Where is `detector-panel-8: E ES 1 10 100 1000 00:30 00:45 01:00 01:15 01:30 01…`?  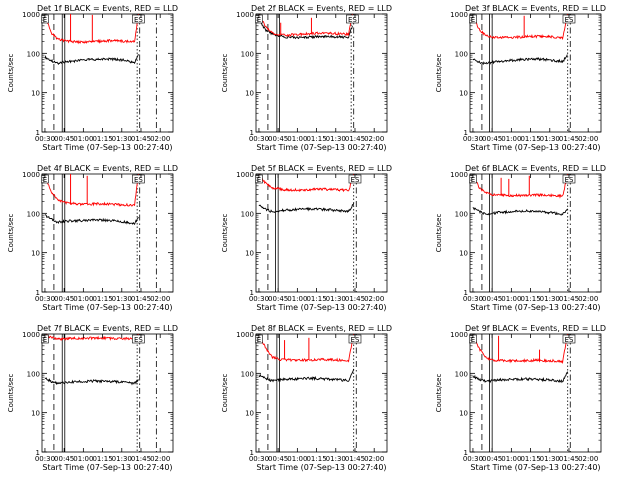
detector-panel-8: E ES 1 10 100 1000 00:30 00:45 01:00 01:15 01:30 01… is located at coordinates (306, 398).